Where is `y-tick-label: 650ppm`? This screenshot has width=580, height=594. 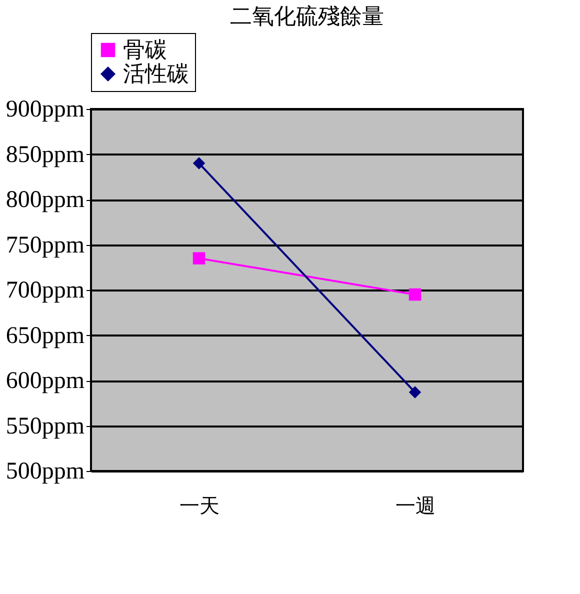 y-tick-label: 650ppm is located at coordinates (45, 335).